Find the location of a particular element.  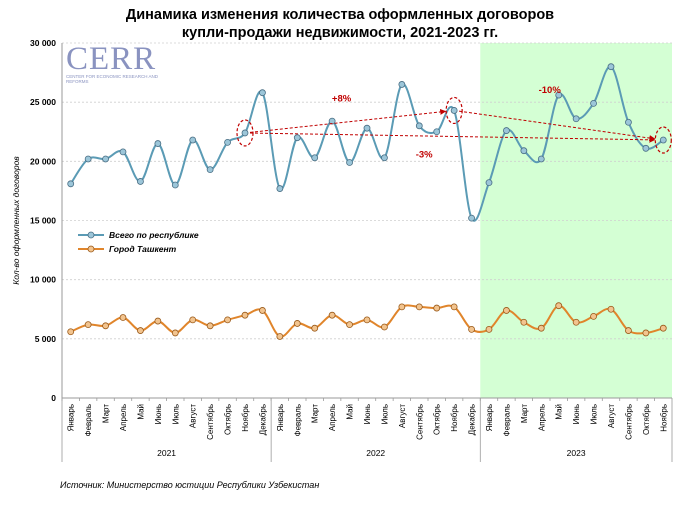

year-label: 2021 is located at coordinates (166, 453).